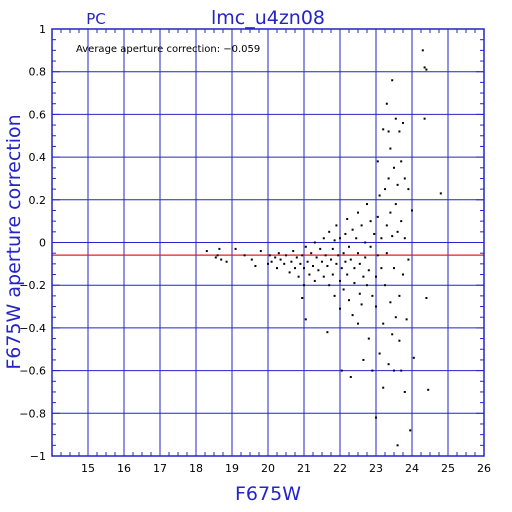  Describe the element at coordinates (124, 468) in the screenshot. I see `x-tick-label: 16` at that location.